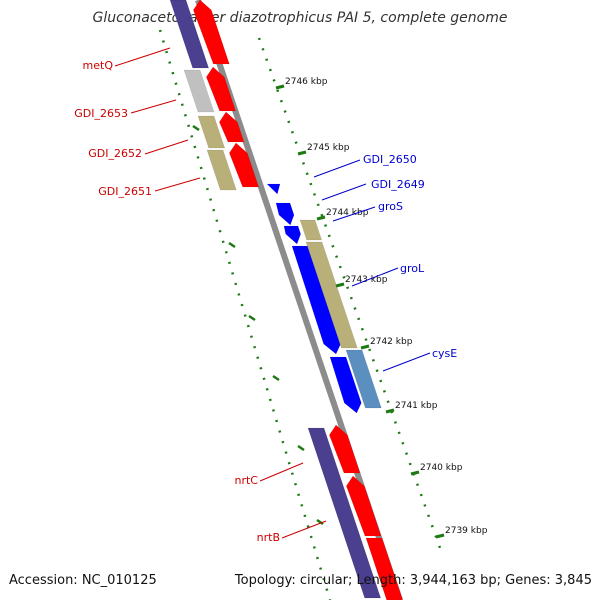 This screenshot has width=600, height=600. What do you see at coordinates (98, 65) in the screenshot?
I see `gene-label-reverse: metQ` at bounding box center [98, 65].